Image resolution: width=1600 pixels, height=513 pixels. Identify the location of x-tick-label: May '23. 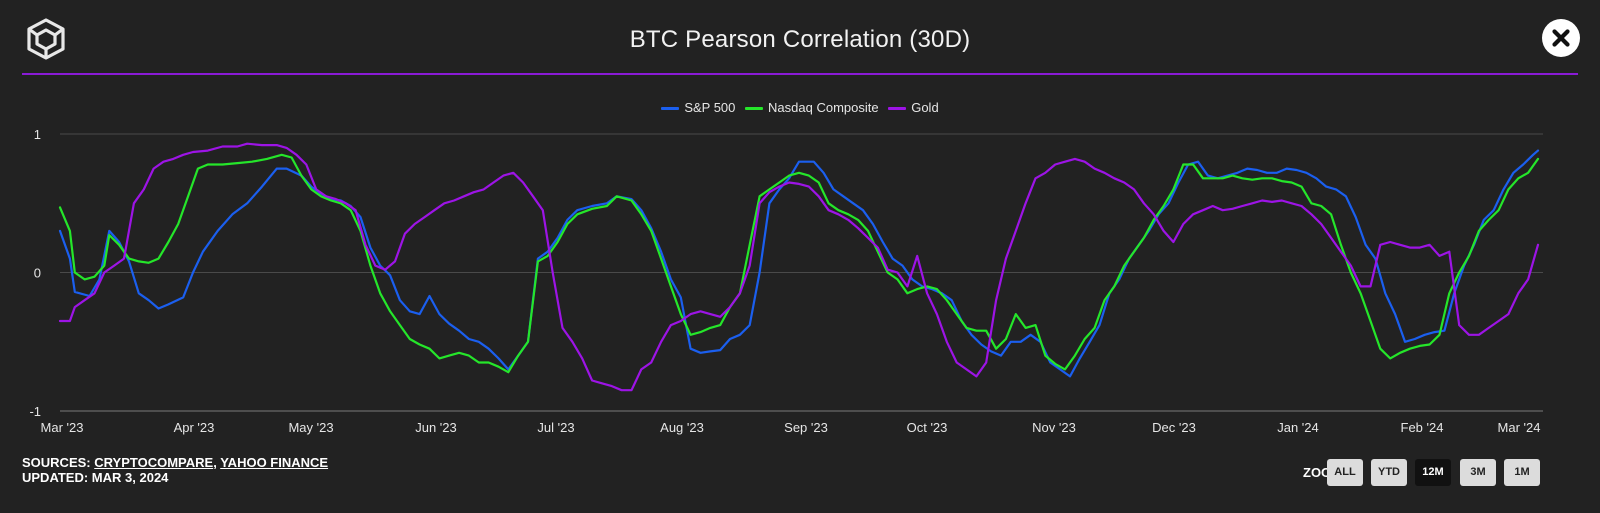
(310, 427).